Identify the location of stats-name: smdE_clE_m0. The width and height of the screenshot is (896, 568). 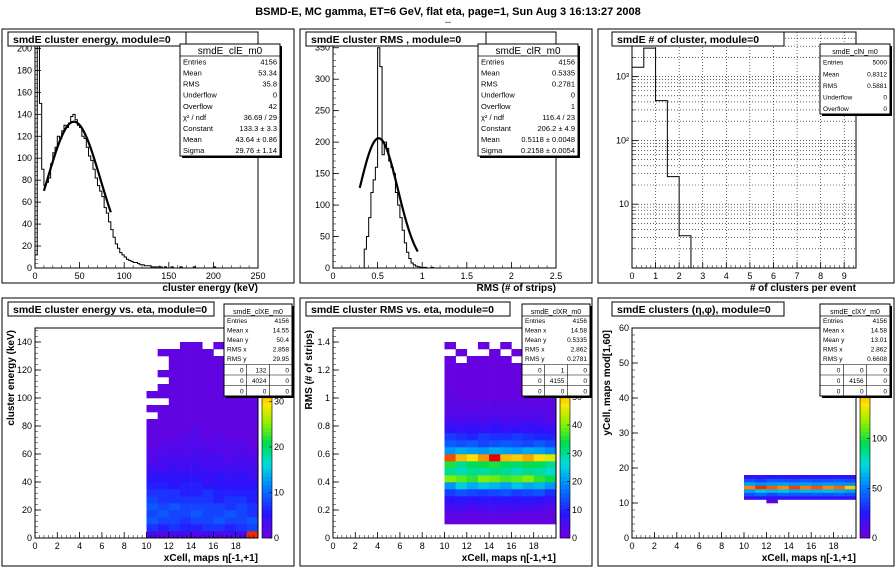
(230, 51).